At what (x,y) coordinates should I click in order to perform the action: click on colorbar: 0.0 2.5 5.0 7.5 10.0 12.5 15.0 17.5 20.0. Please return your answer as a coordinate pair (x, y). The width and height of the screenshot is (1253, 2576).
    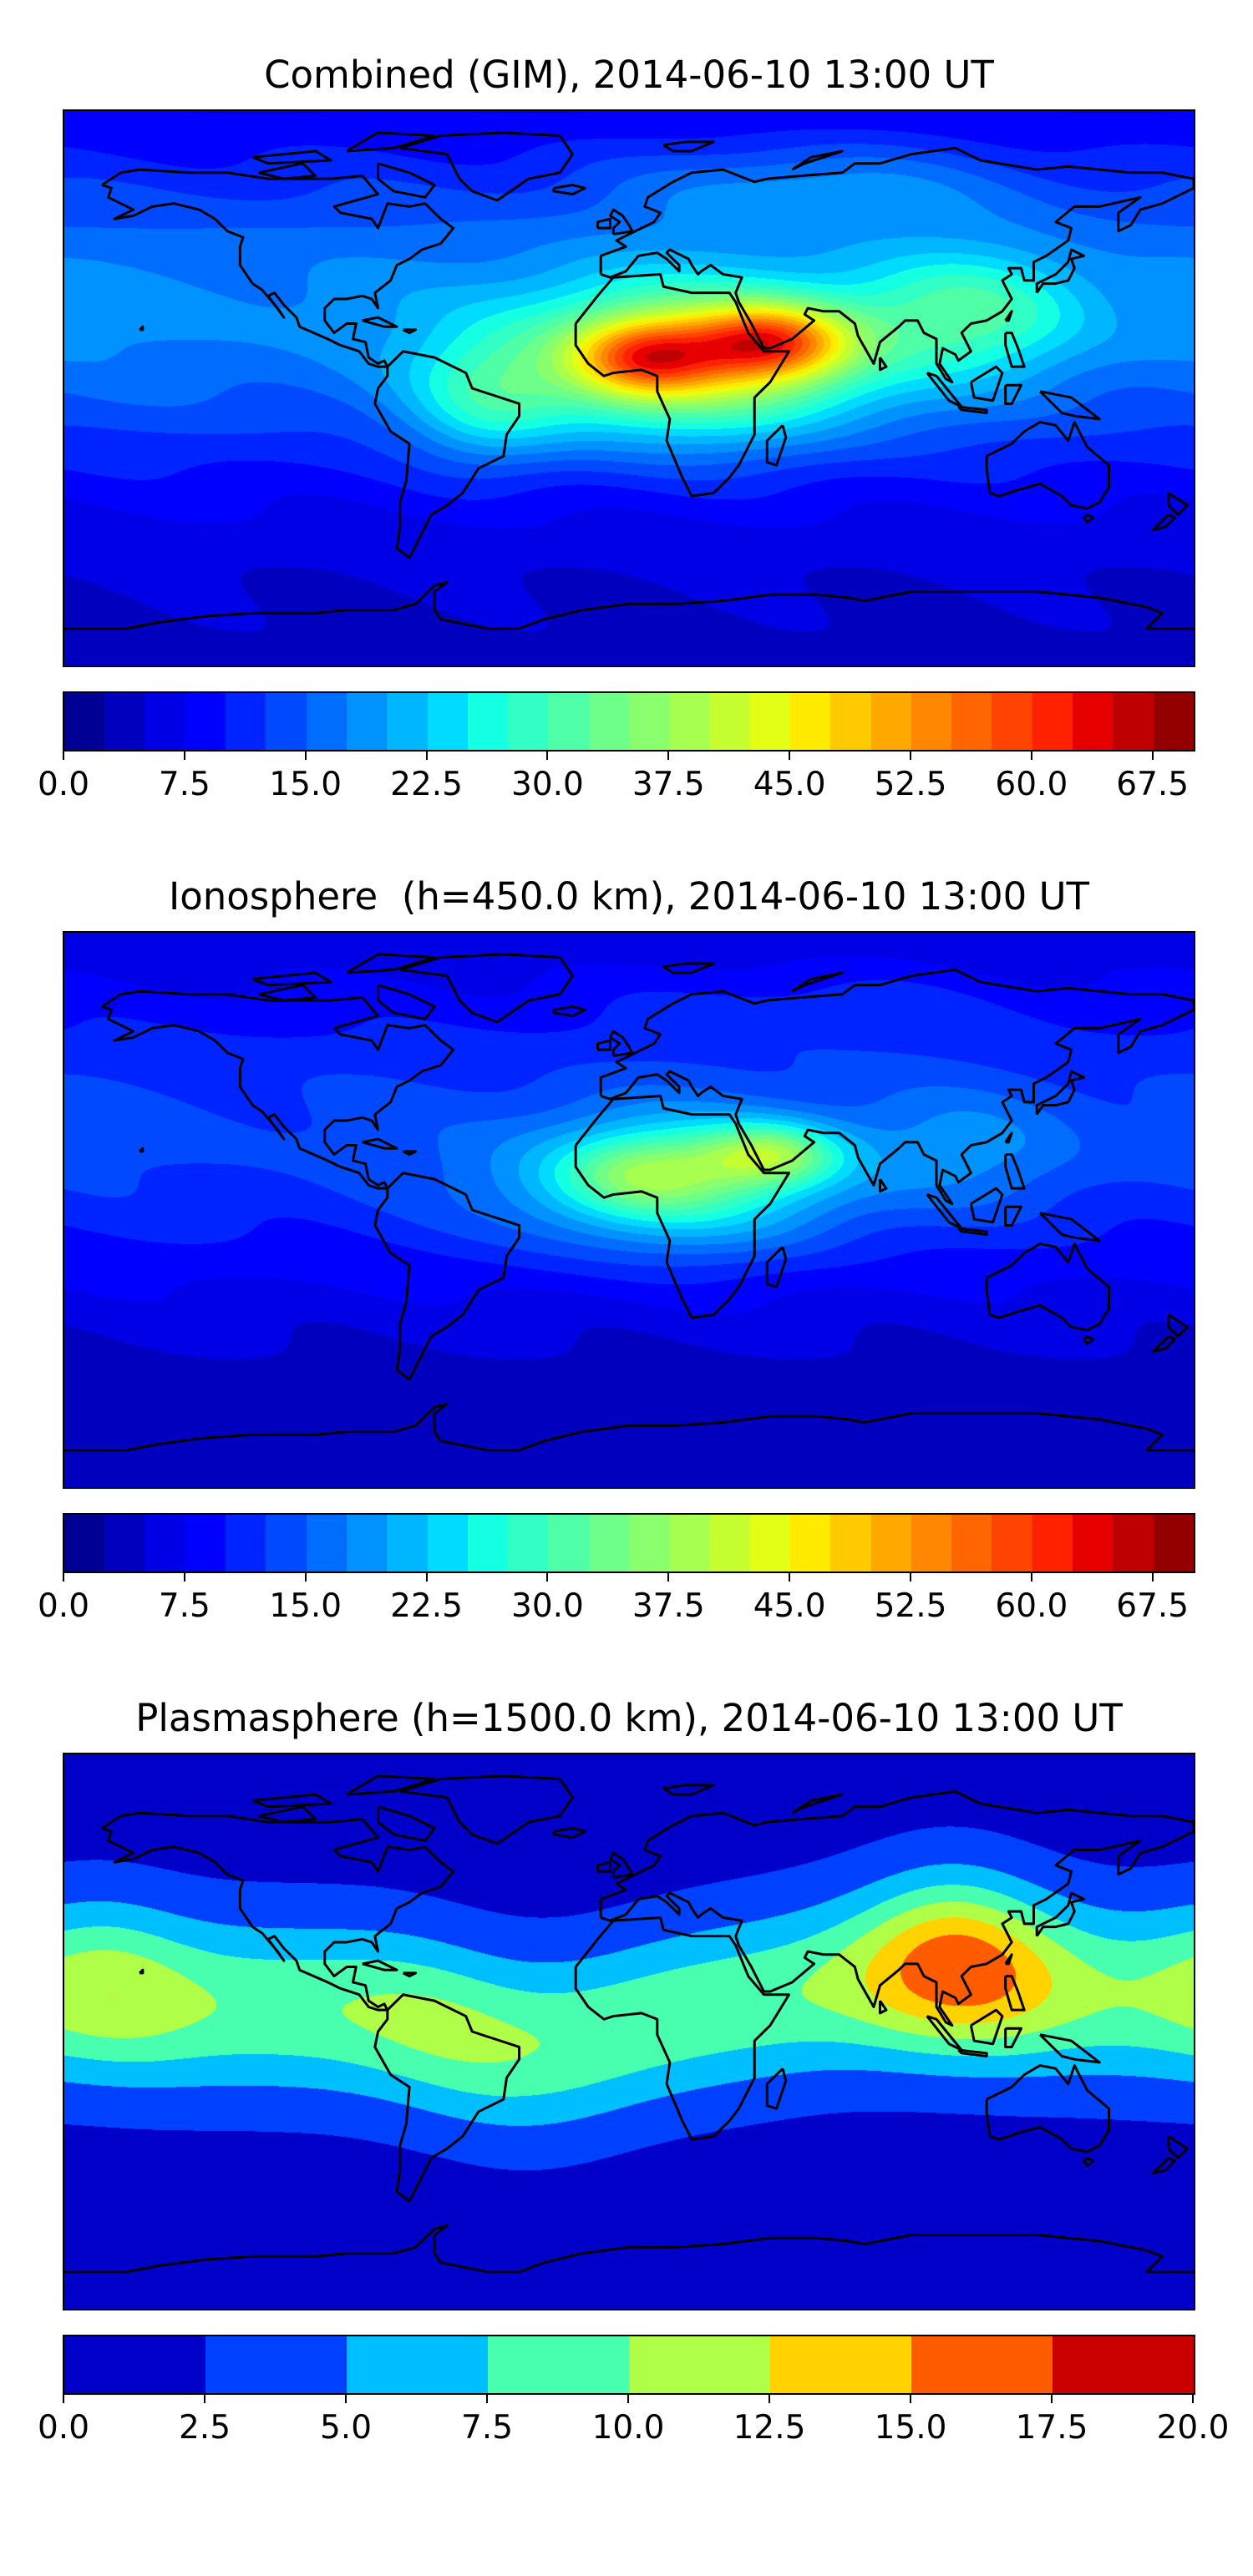
    Looking at the image, I should click on (633, 2391).